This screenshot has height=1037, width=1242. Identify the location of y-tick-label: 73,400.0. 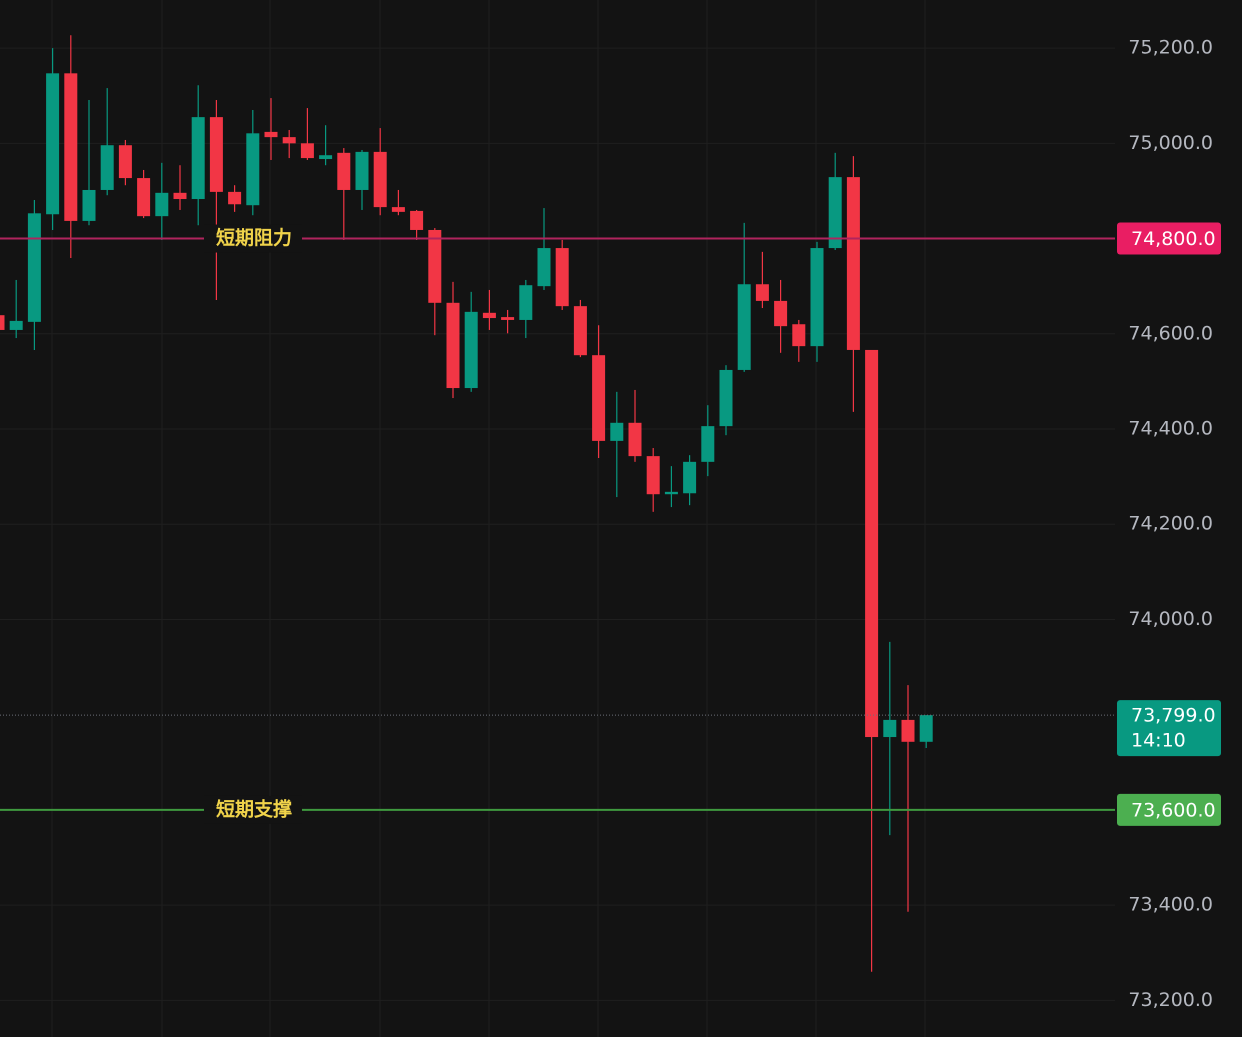
(1170, 905).